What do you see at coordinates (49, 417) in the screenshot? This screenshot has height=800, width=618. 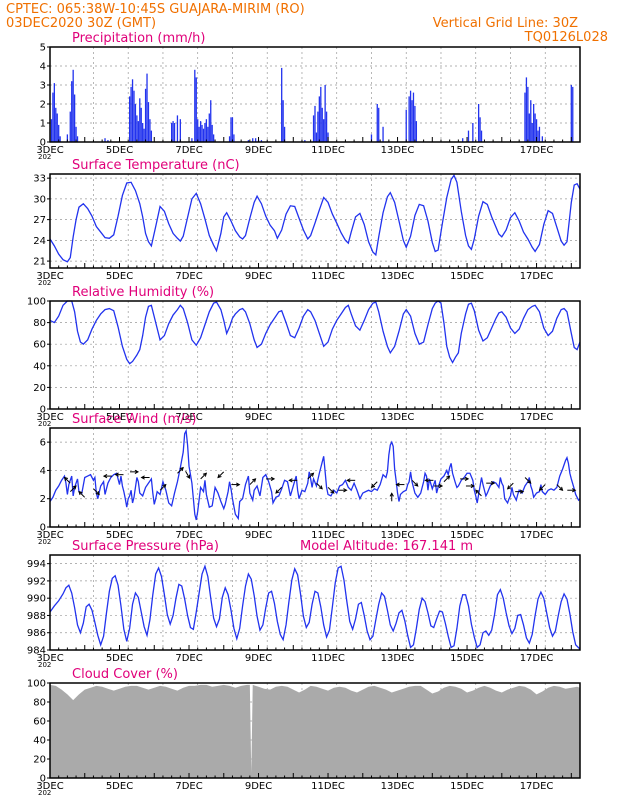 I see `humidity-xtick-label: 3DEC` at bounding box center [49, 417].